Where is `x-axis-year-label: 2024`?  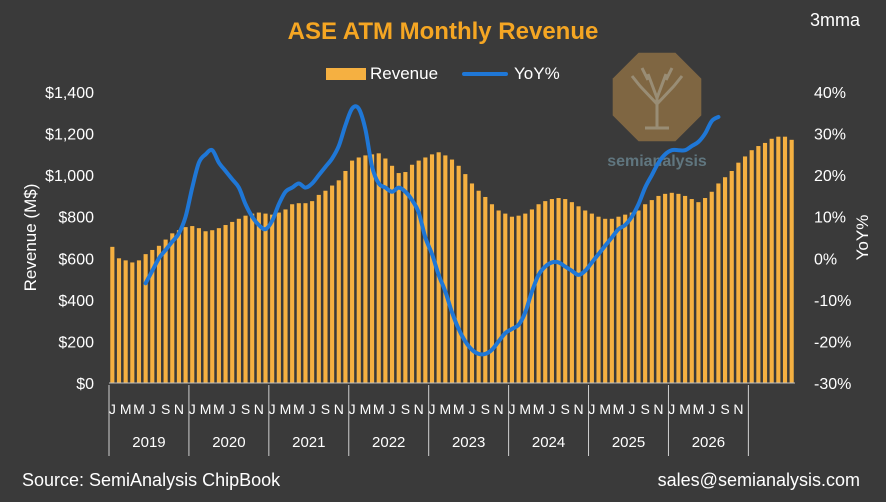
x-axis-year-label: 2024 is located at coordinates (548, 442).